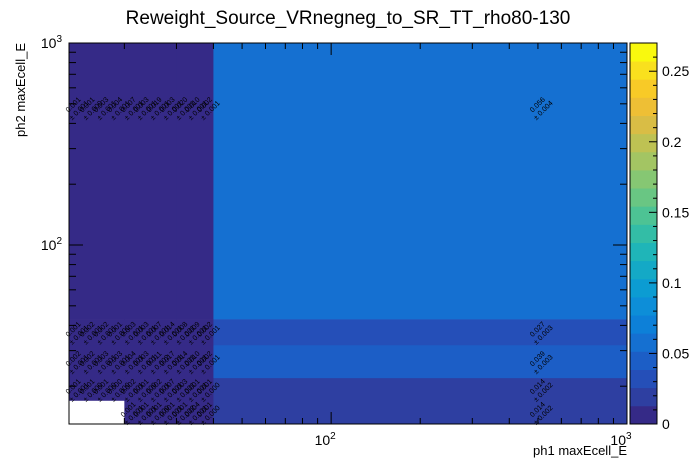  Describe the element at coordinates (672, 283) in the screenshot. I see `colorbar-tick-label: 0.1` at that location.